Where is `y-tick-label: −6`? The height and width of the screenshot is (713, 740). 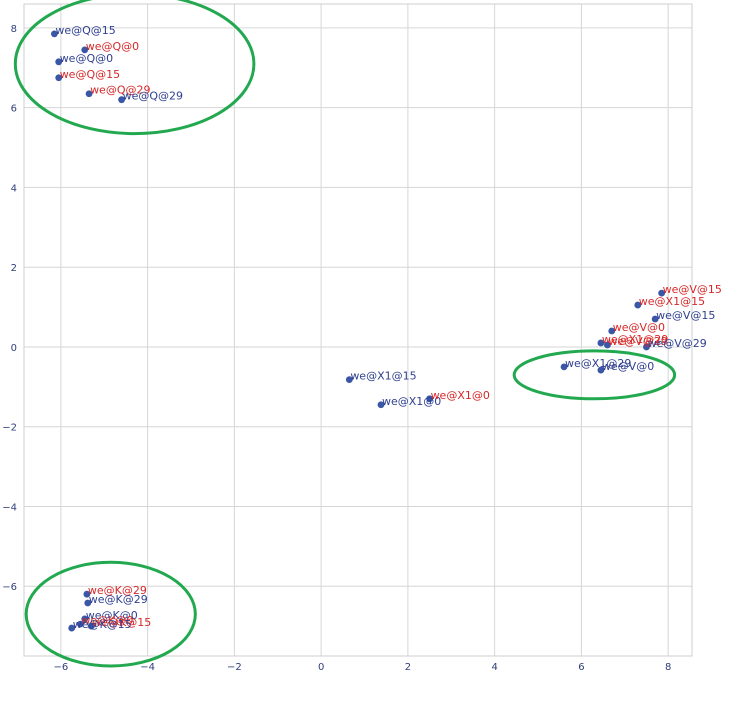
y-tick-label: −6 is located at coordinates (9, 587).